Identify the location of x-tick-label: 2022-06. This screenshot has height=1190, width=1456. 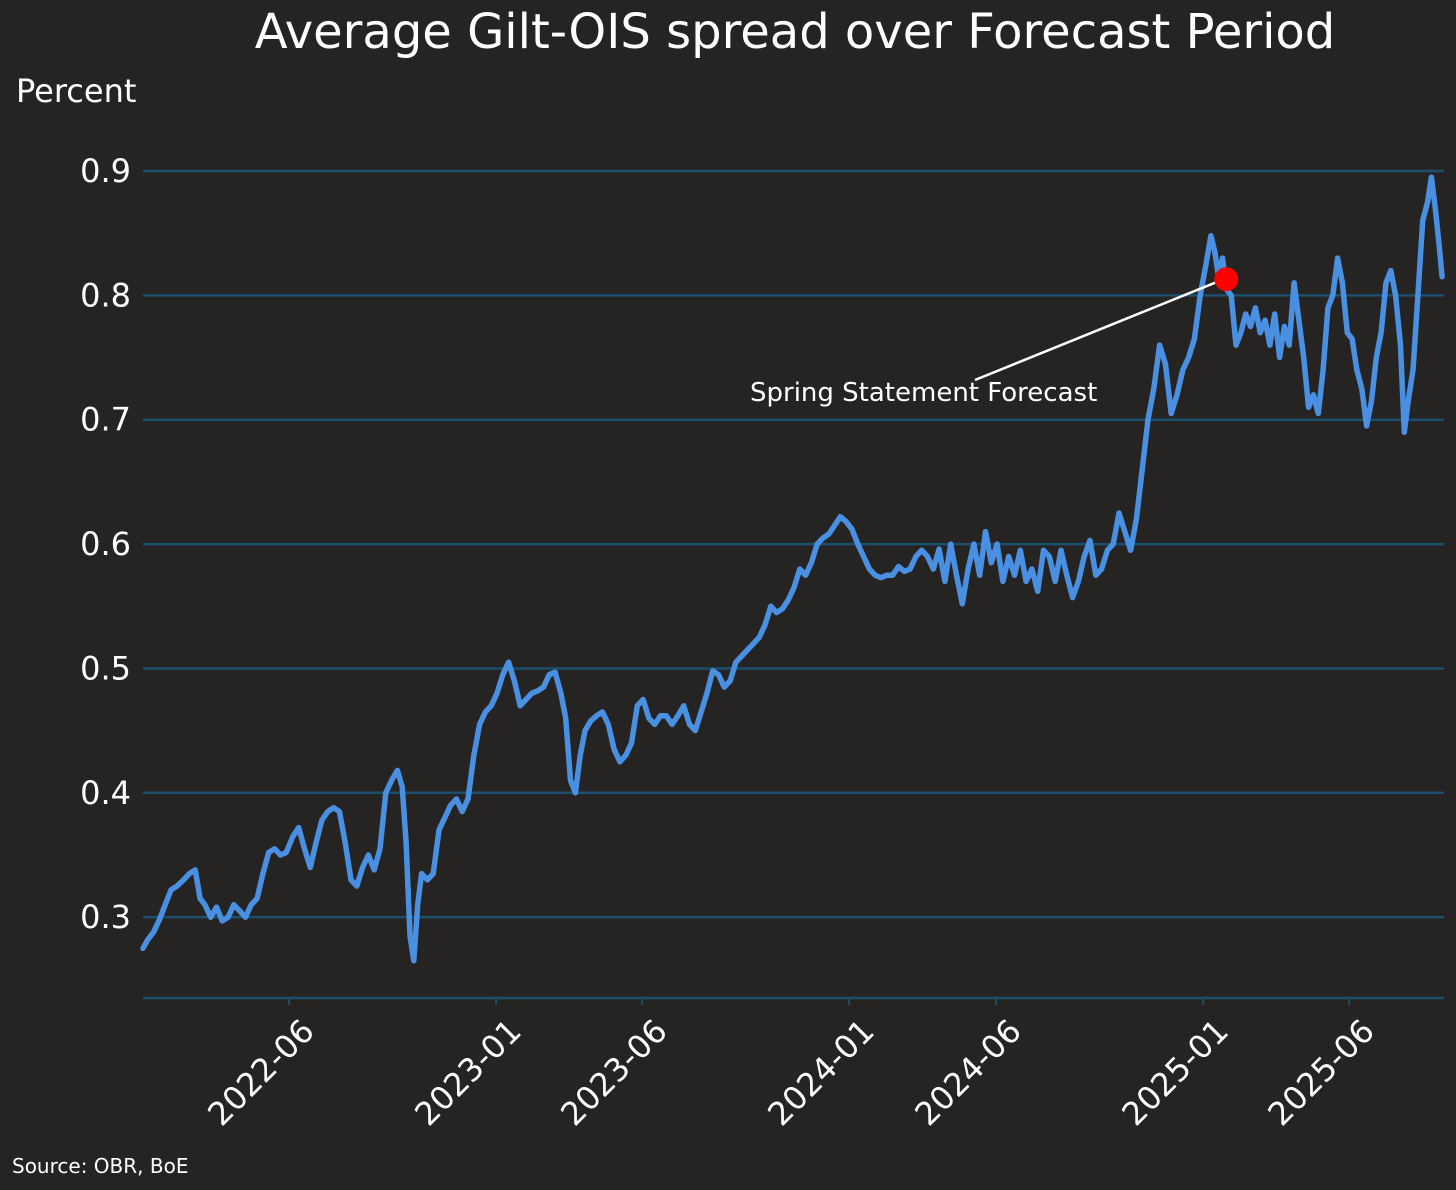
(260, 1072).